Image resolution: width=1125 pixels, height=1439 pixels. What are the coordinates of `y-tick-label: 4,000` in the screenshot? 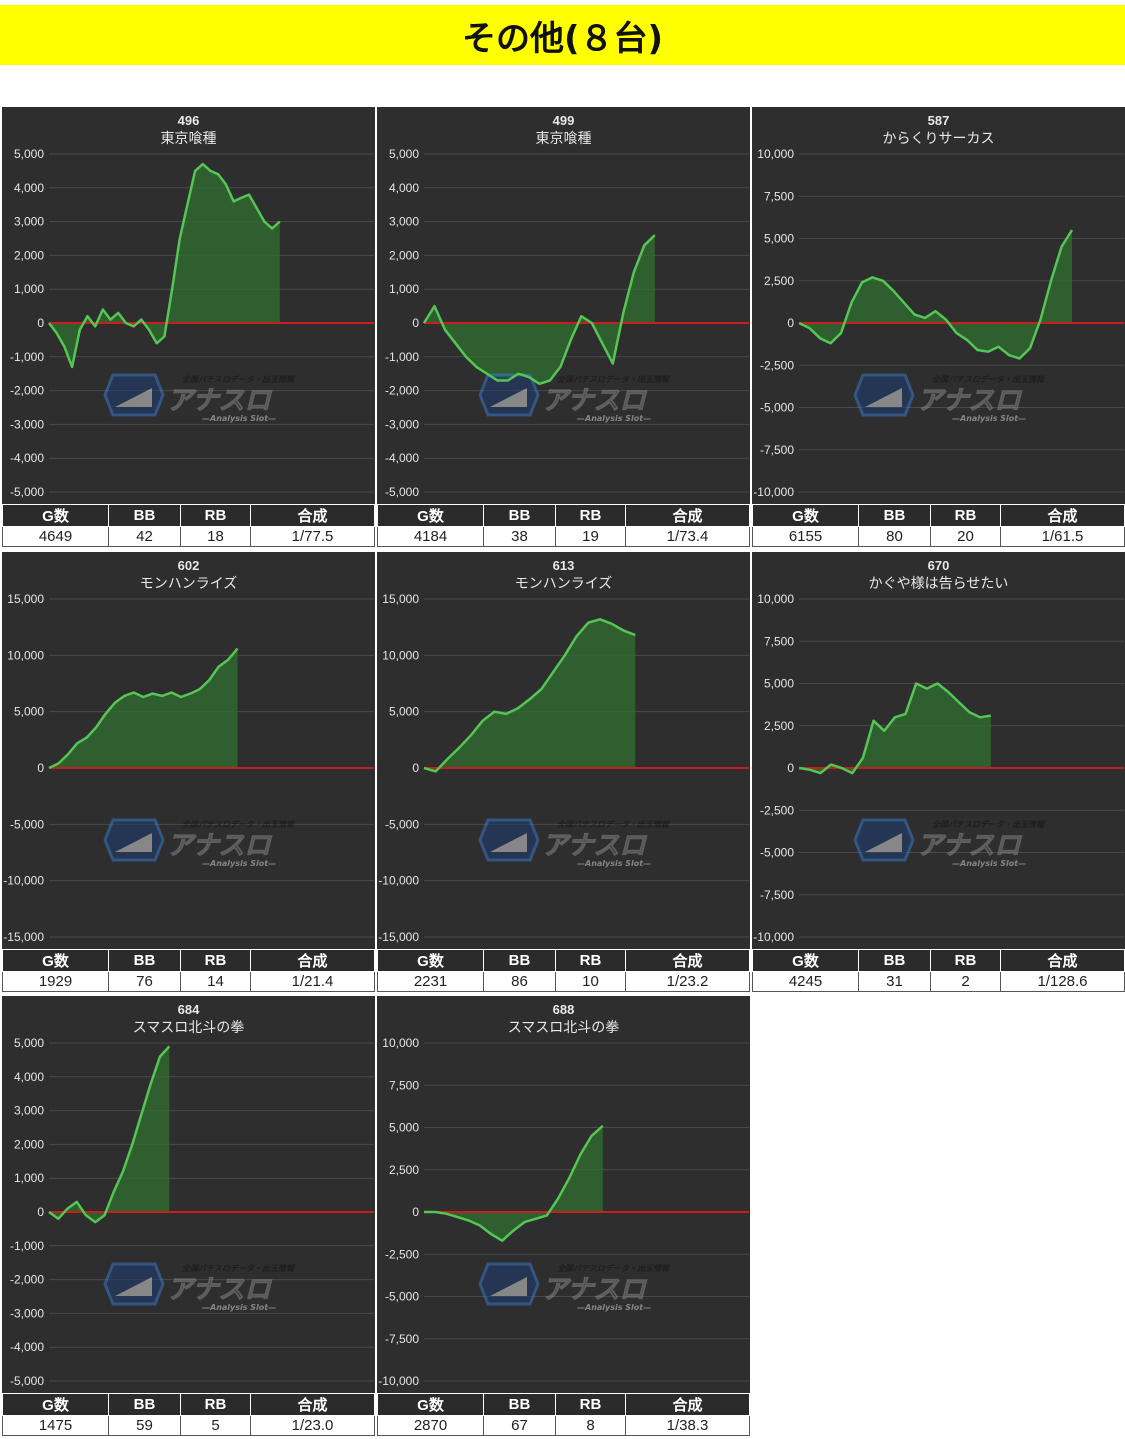 It's located at (29, 188).